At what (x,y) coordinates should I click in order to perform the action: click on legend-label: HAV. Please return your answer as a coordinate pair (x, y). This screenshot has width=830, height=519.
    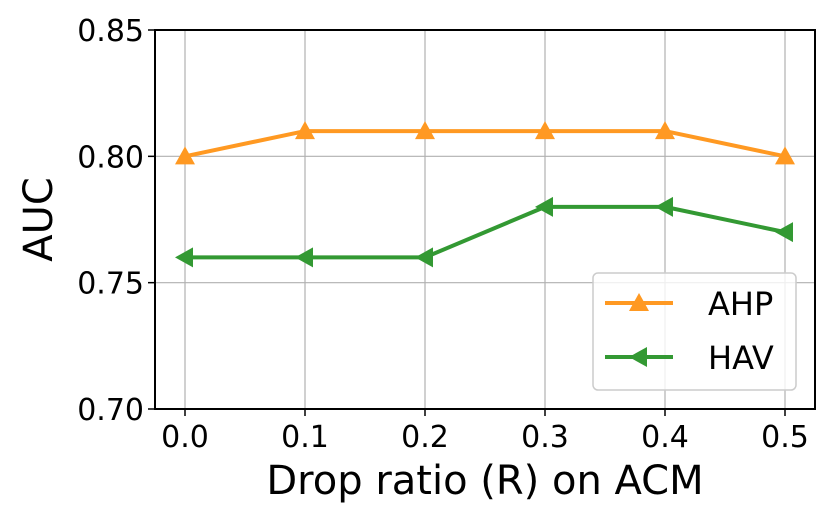
    Looking at the image, I should click on (741, 358).